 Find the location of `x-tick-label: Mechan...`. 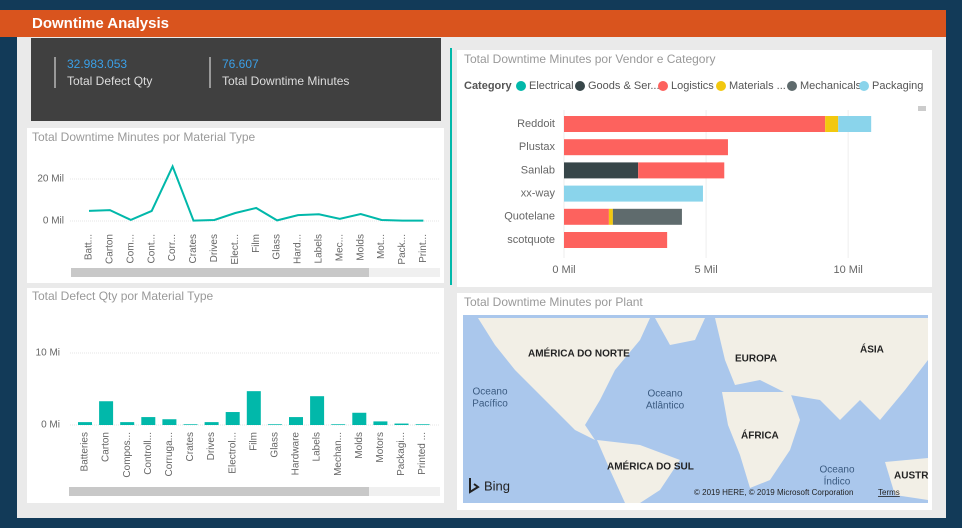

x-tick-label: Mechan... is located at coordinates (338, 454).